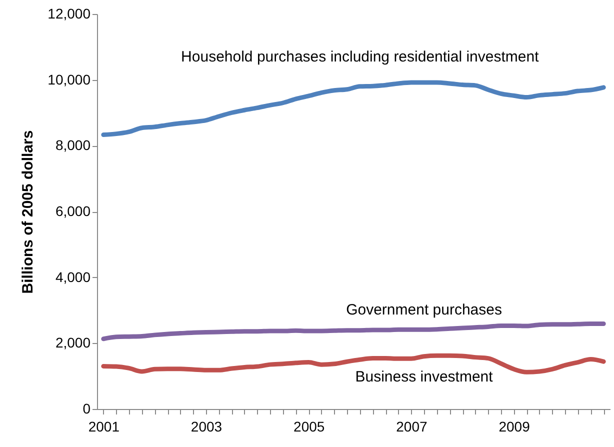 The height and width of the screenshot is (447, 614). What do you see at coordinates (424, 310) in the screenshot?
I see `series-label: Government purchases` at bounding box center [424, 310].